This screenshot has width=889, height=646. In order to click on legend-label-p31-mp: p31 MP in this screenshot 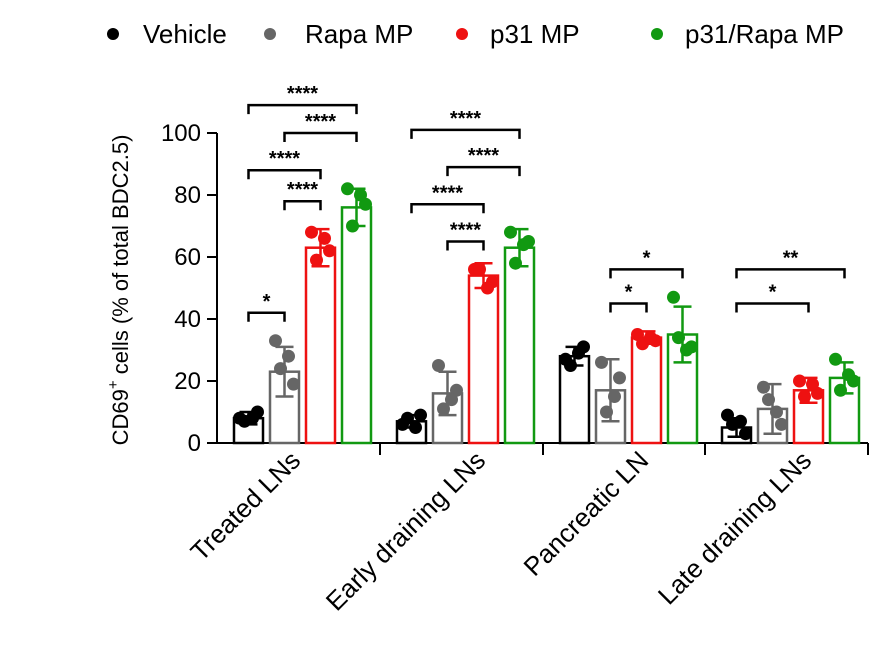, I will do `click(535, 34)`.